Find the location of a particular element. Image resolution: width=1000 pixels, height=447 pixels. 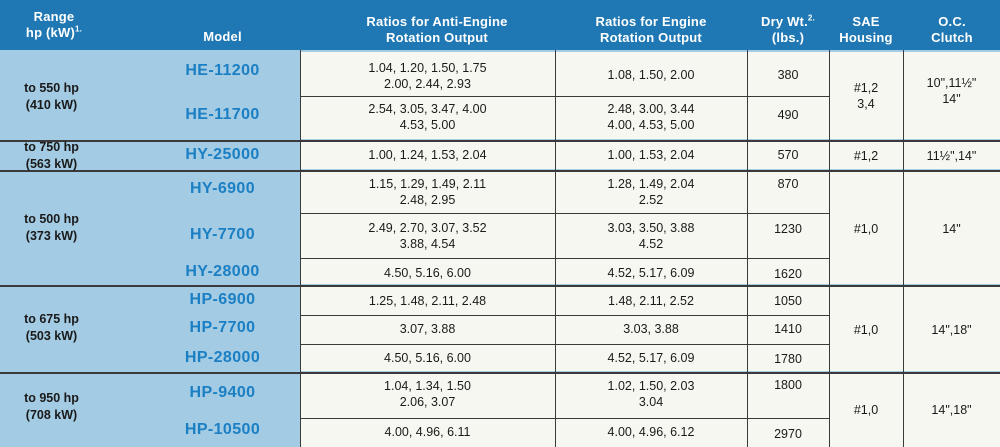

oc-clutch: 14" is located at coordinates (951, 229).